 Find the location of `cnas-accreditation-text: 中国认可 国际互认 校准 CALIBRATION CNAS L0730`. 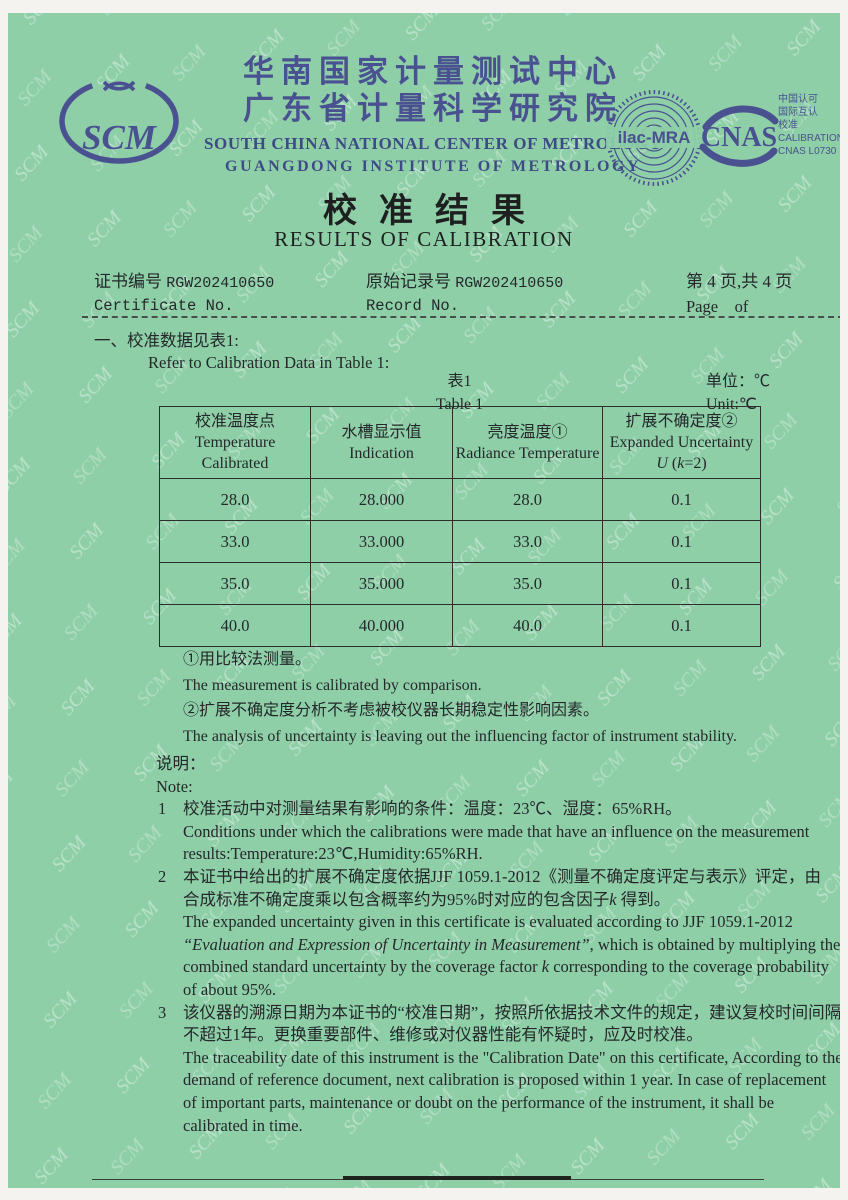

cnas-accreditation-text: 中国认可 国际互认 校准 CALIBRATION CNAS L0730 is located at coordinates (809, 125).